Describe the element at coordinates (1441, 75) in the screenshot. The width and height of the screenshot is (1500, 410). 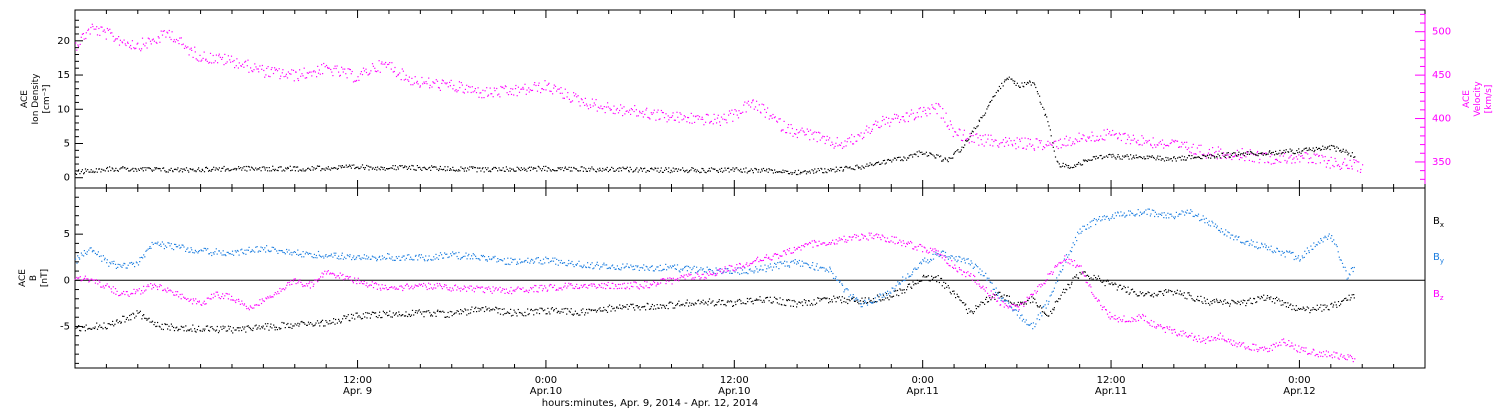
I see `velocity-tick-label: 450` at that location.